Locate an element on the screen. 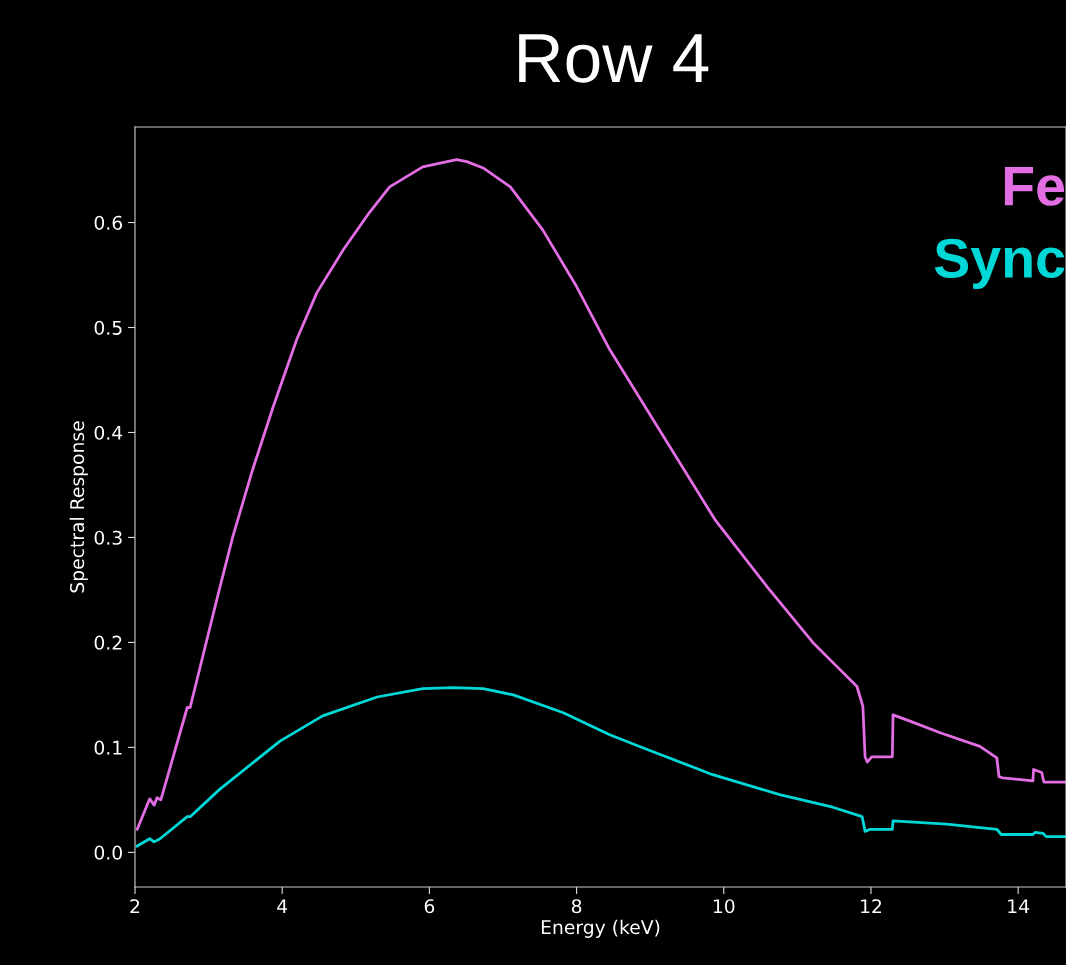 This screenshot has width=1066, height=965. line-series is located at coordinates (600, 767).